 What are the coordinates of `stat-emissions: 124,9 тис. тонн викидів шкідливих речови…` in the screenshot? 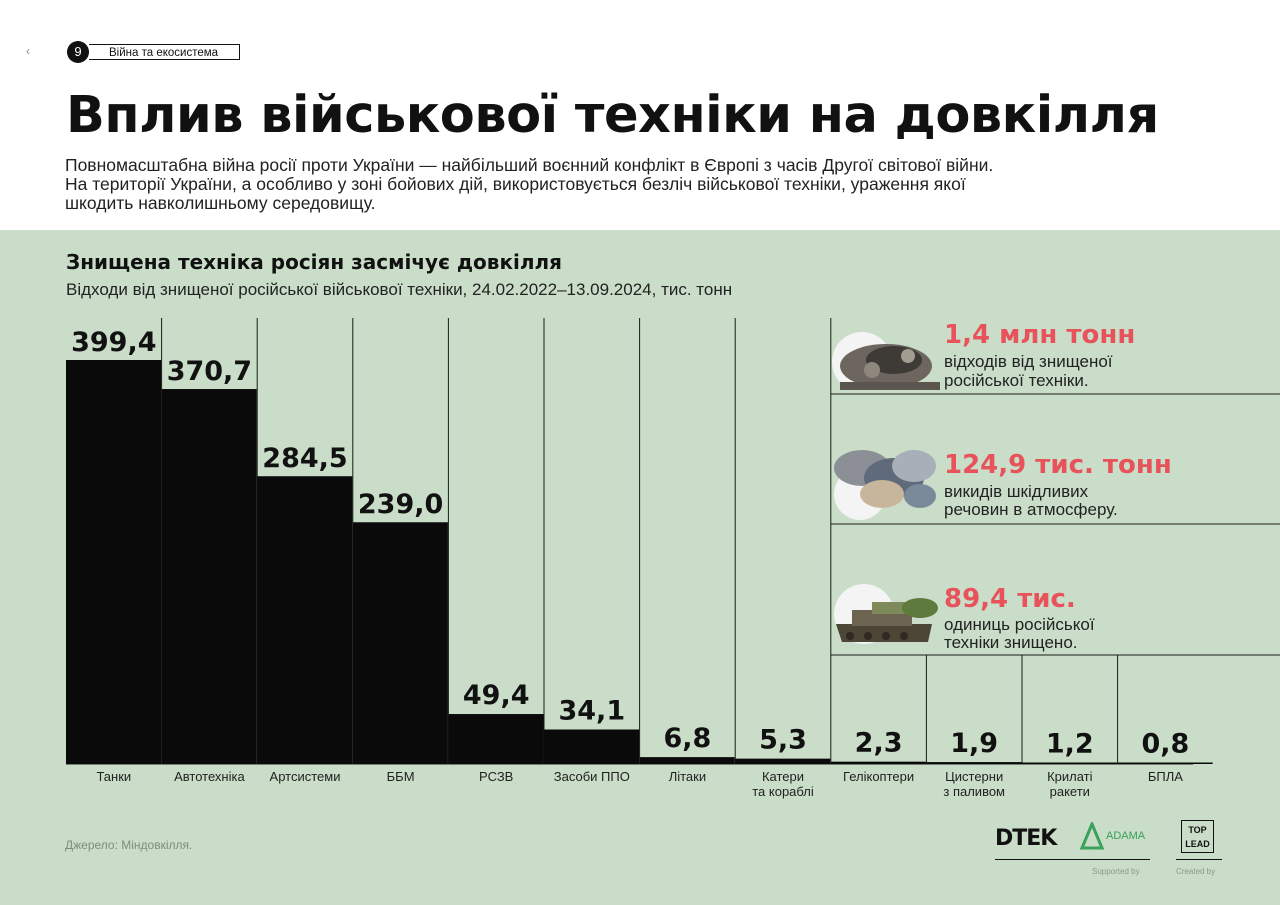 It's located at (1056, 486).